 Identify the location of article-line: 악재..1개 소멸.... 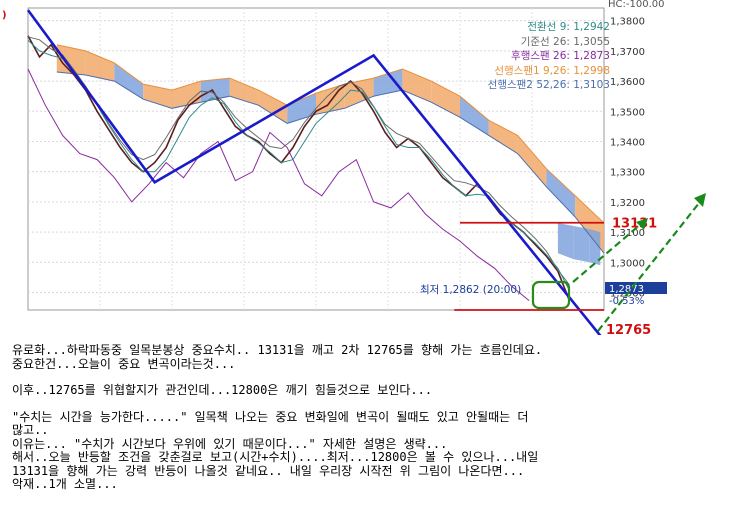
(65, 484).